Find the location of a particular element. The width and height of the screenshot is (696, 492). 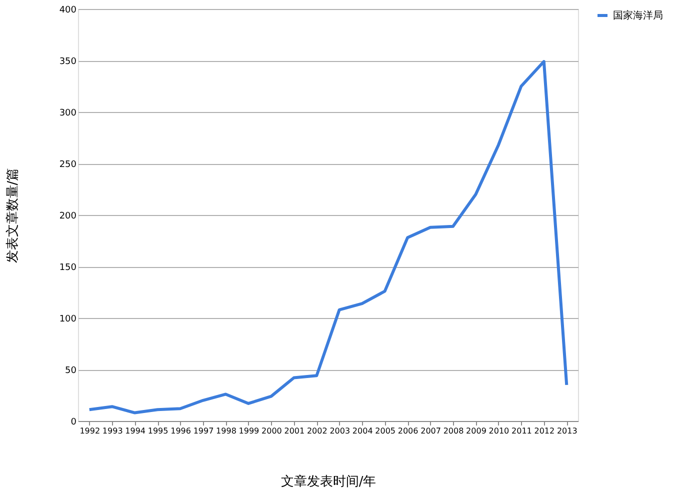

x-tick-label: 2012 is located at coordinates (544, 431).